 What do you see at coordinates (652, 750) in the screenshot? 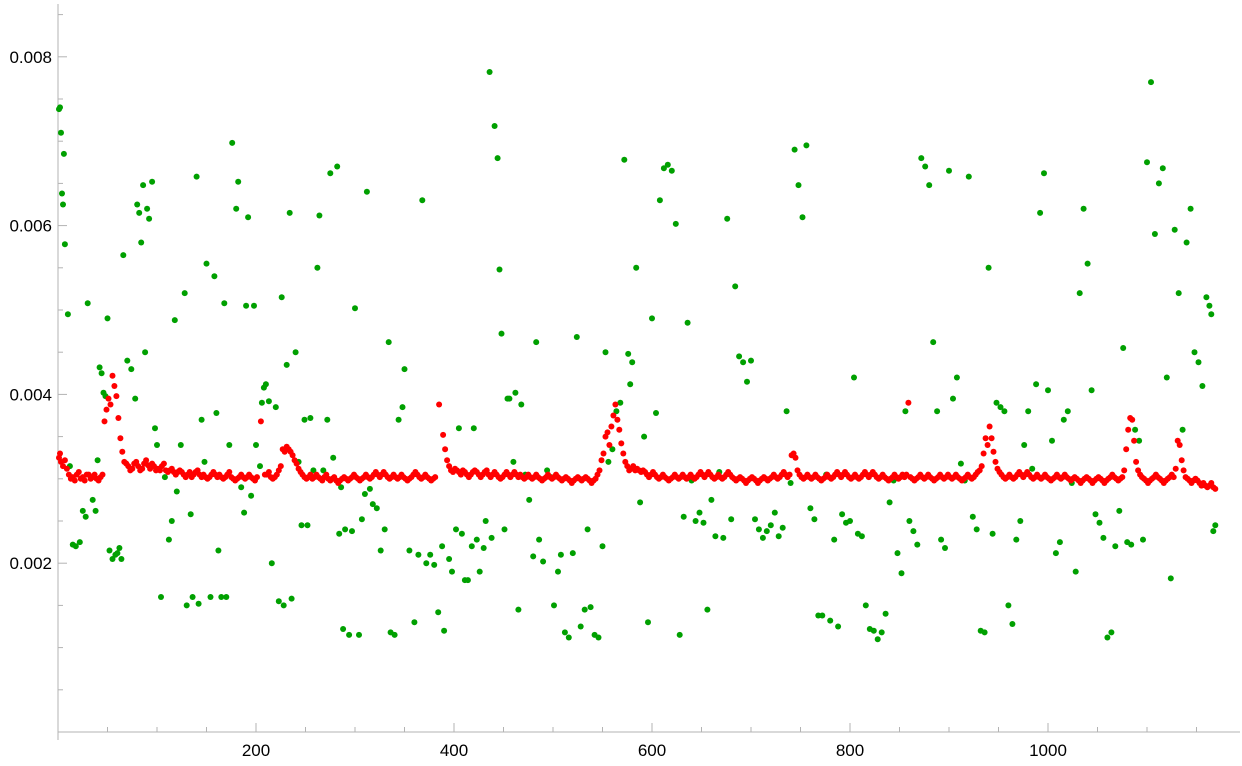
I see `x-tick-label: 600` at bounding box center [652, 750].